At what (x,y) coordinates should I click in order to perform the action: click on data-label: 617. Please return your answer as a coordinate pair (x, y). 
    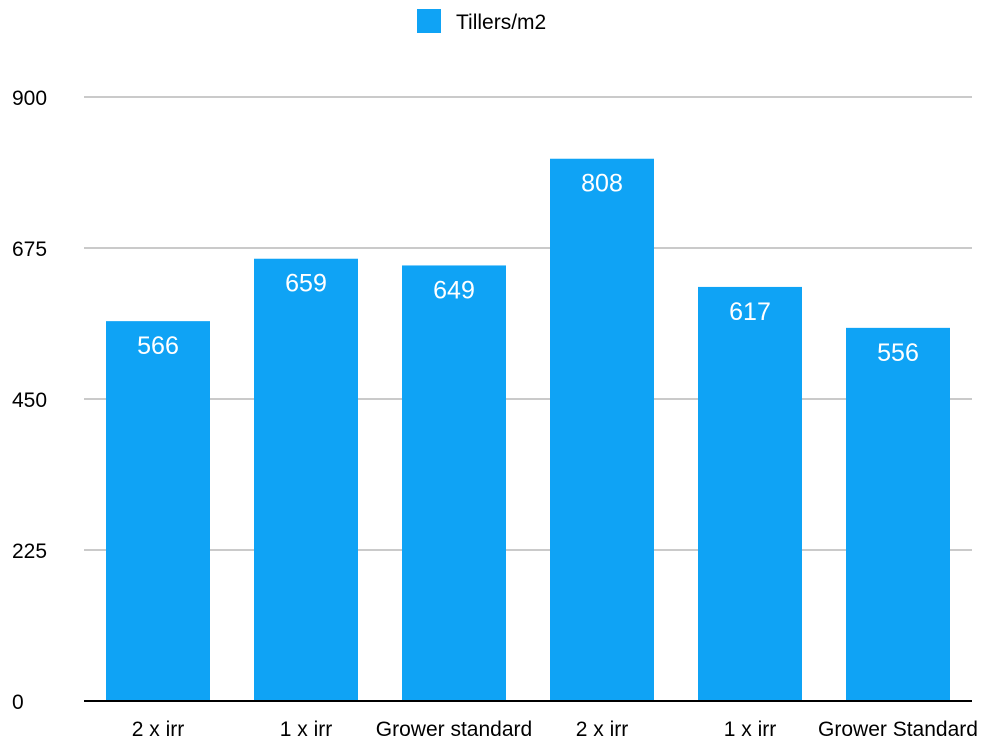
    Looking at the image, I should click on (750, 312).